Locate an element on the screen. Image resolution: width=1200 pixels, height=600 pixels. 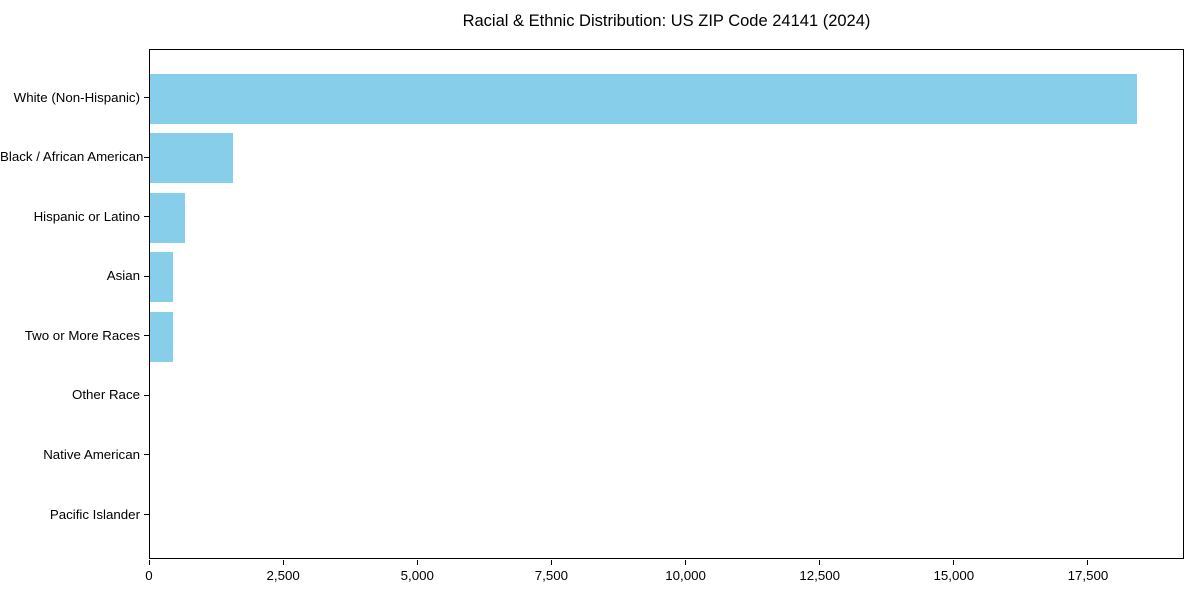
y-axis-label: Two or More Races is located at coordinates (82, 335).